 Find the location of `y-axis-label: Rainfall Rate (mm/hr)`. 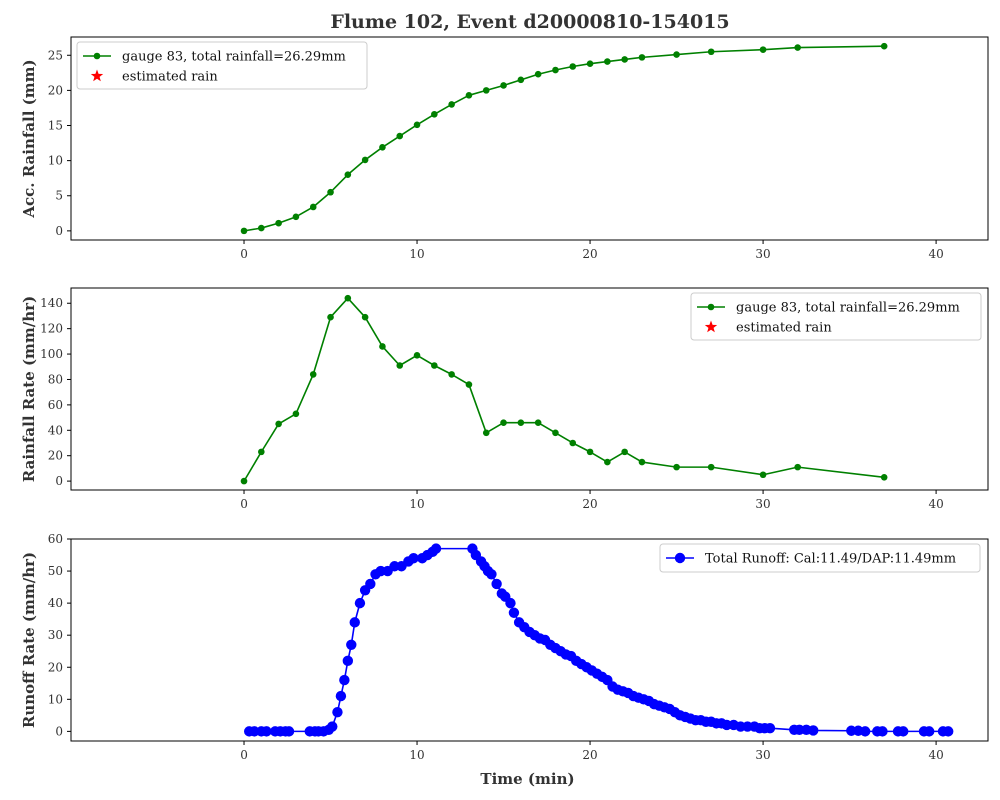

y-axis-label: Rainfall Rate (mm/hr) is located at coordinates (29, 389).